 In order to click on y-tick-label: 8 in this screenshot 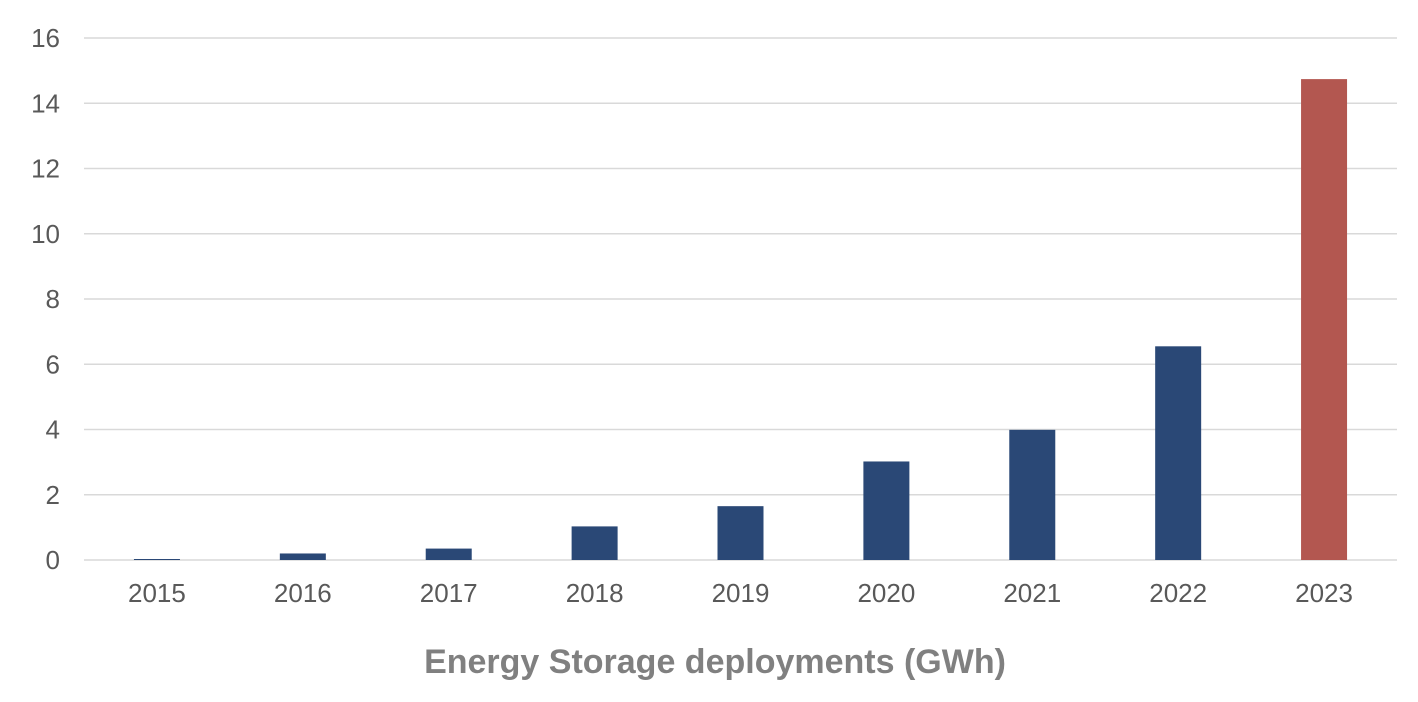, I will do `click(53, 299)`.